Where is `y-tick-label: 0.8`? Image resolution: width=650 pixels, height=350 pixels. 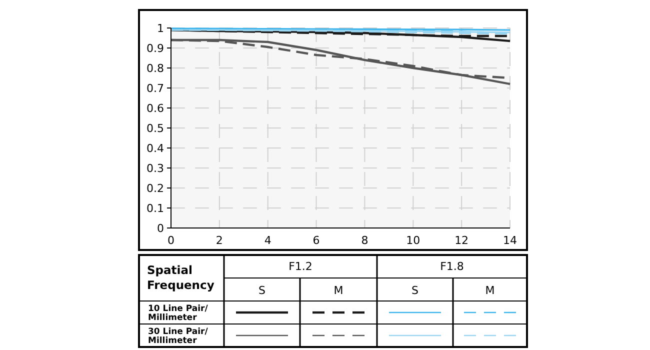
y-tick-label: 0.8 is located at coordinates (155, 68).